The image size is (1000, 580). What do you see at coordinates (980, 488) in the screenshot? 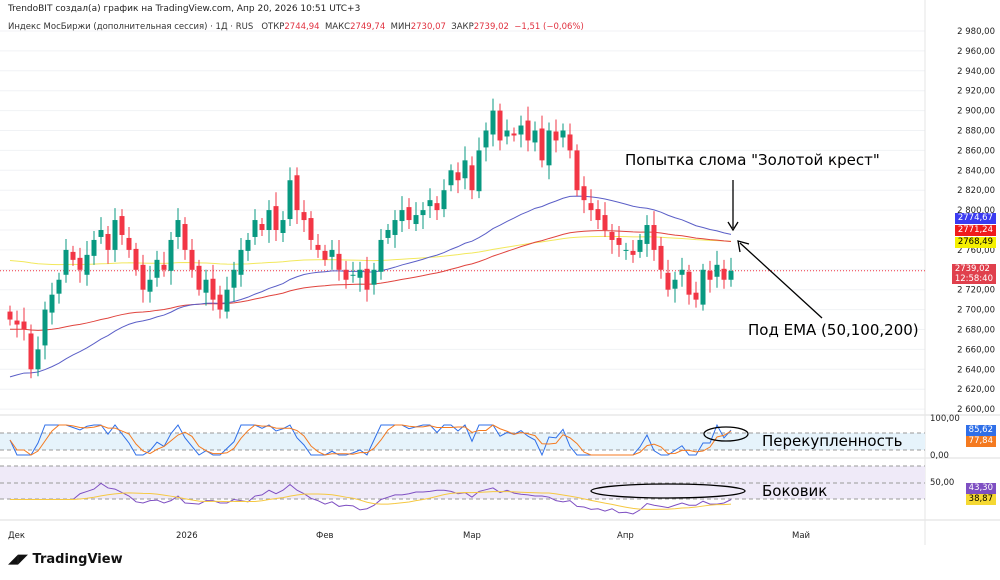
I see `osc2-value-a: 43,30` at bounding box center [980, 488].